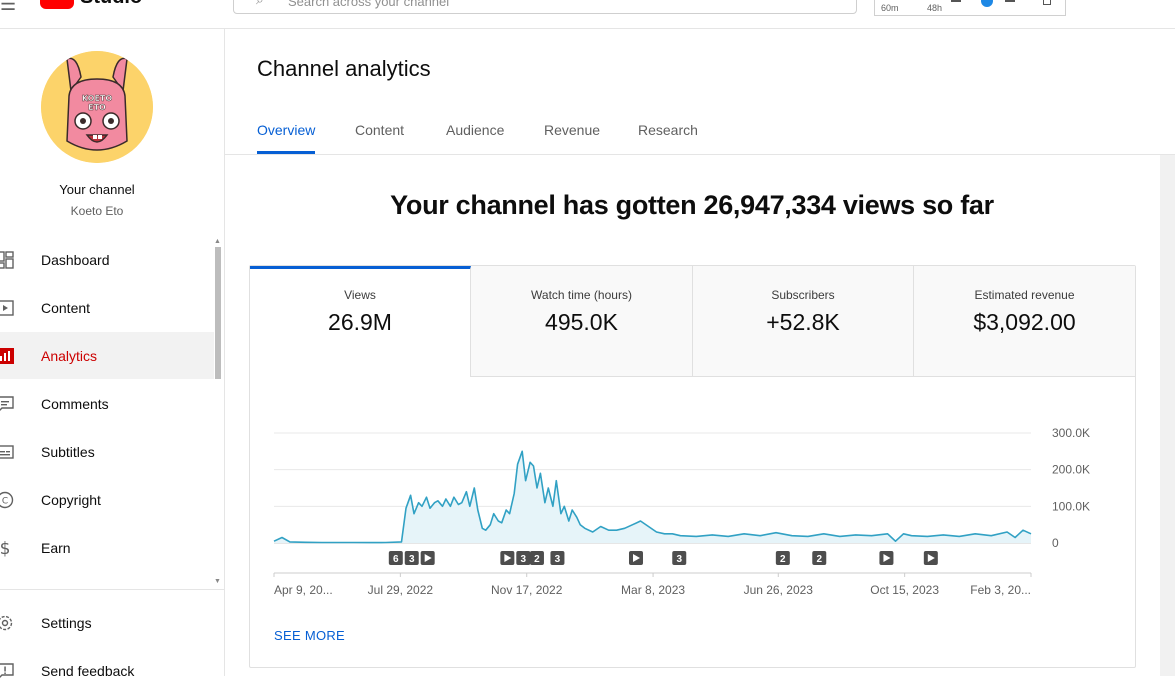  I want to click on avatar: KOETO ETO, so click(97, 107).